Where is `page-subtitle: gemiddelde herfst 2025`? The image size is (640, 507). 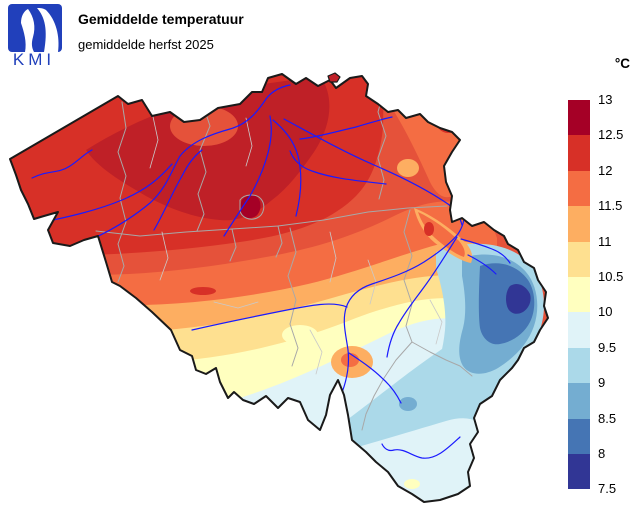
page-subtitle: gemiddelde herfst 2025 is located at coordinates (146, 44).